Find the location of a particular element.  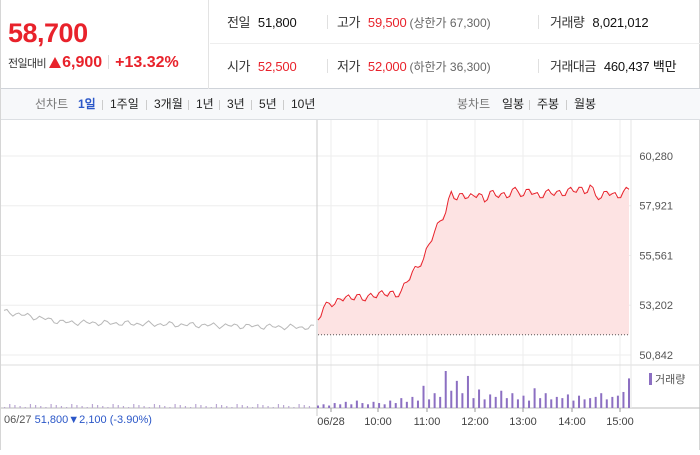

x-tick-label: 15:00 is located at coordinates (620, 422).